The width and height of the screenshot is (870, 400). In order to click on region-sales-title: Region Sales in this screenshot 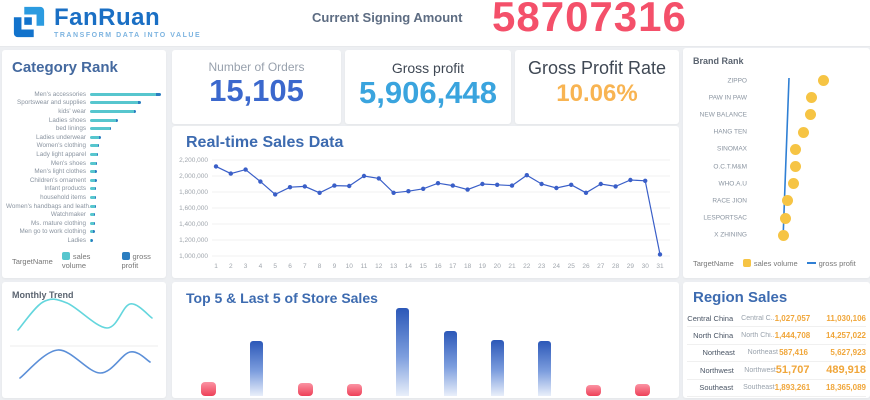, I will do `click(740, 297)`.